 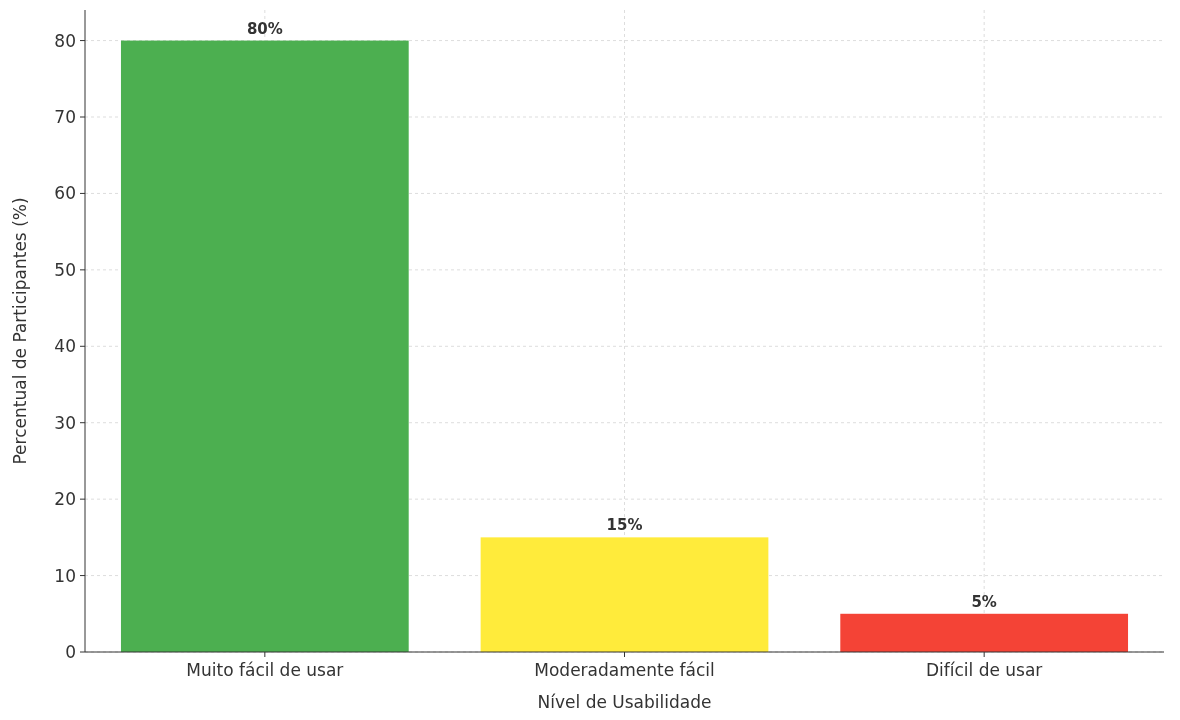 I want to click on y-tick-label: 10, so click(x=65, y=575).